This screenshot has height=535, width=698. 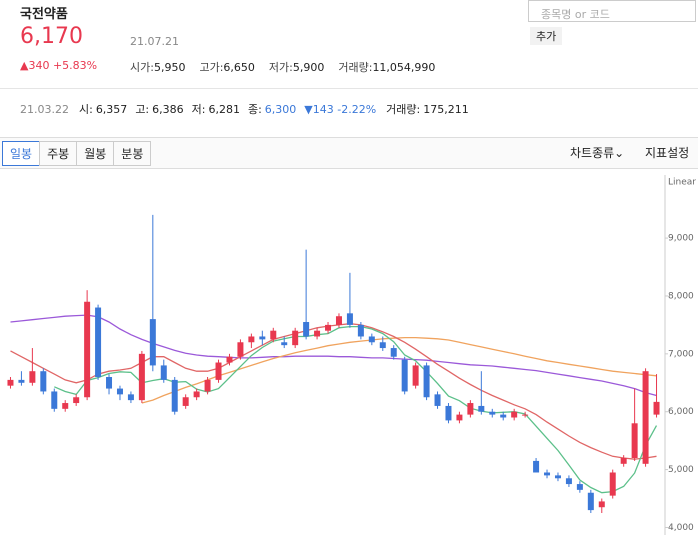 I want to click on period-tabs: 일봉 주봉 월봉 분봉, so click(x=77, y=153).